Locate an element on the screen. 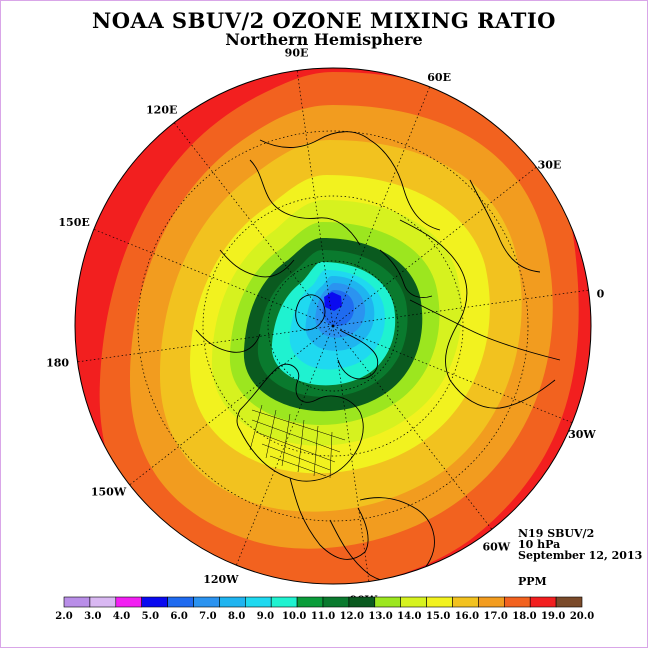 The image size is (648, 648). longitude-label: 30E is located at coordinates (550, 165).